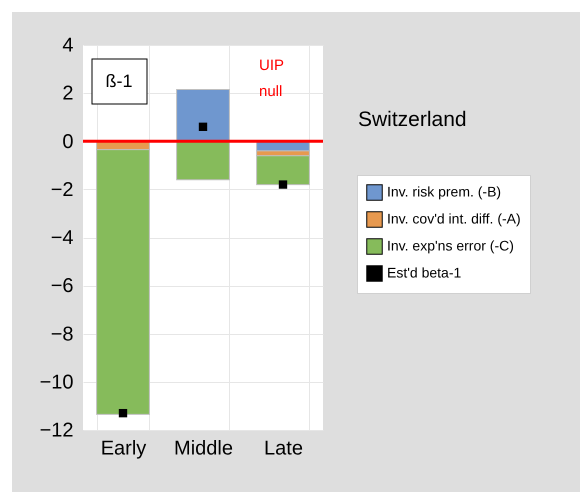 The image size is (586, 493). I want to click on y-tick-label: −4, so click(62, 238).